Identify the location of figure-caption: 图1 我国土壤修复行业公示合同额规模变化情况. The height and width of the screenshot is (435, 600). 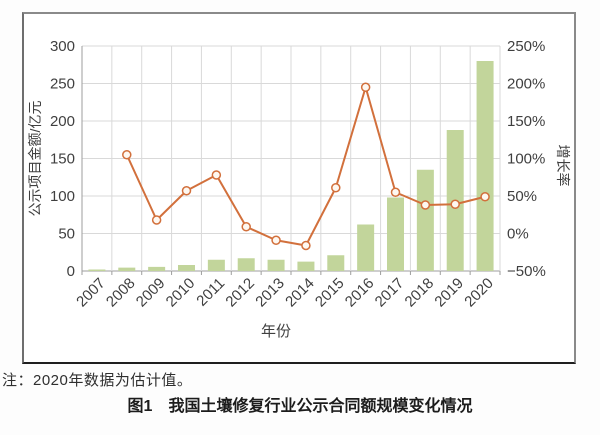
(300, 404).